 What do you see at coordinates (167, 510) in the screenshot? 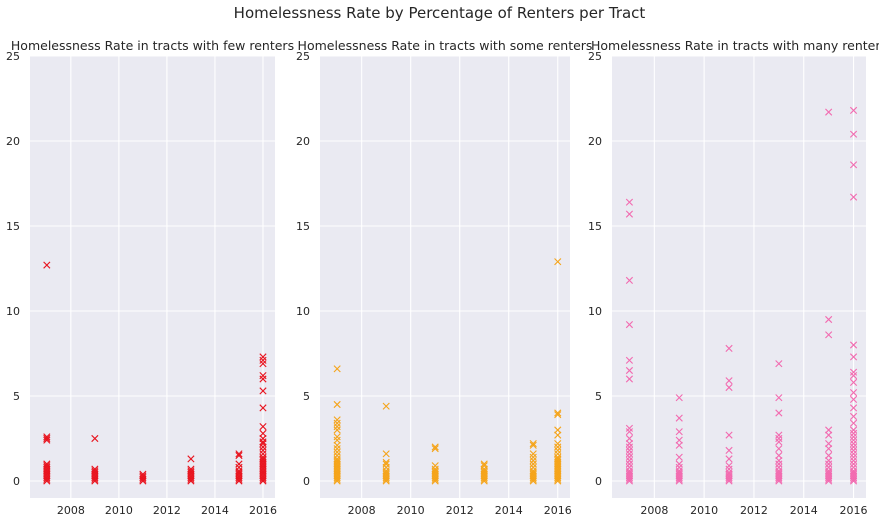
I see `x-tick-label: 2012` at bounding box center [167, 510].